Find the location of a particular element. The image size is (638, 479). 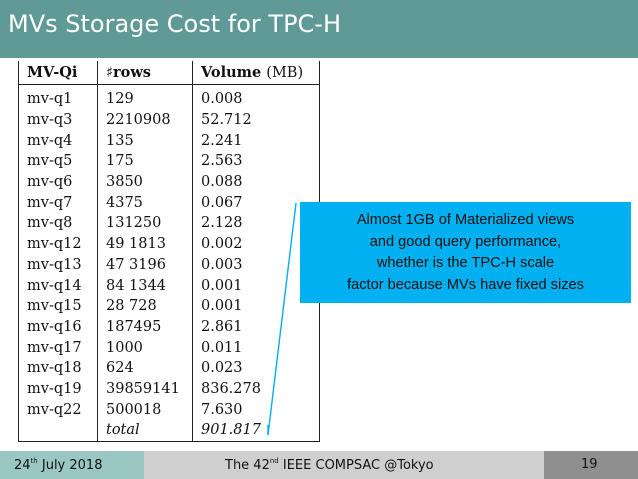

table-row: mv-q12 49 1813 0.002 is located at coordinates (169, 244).